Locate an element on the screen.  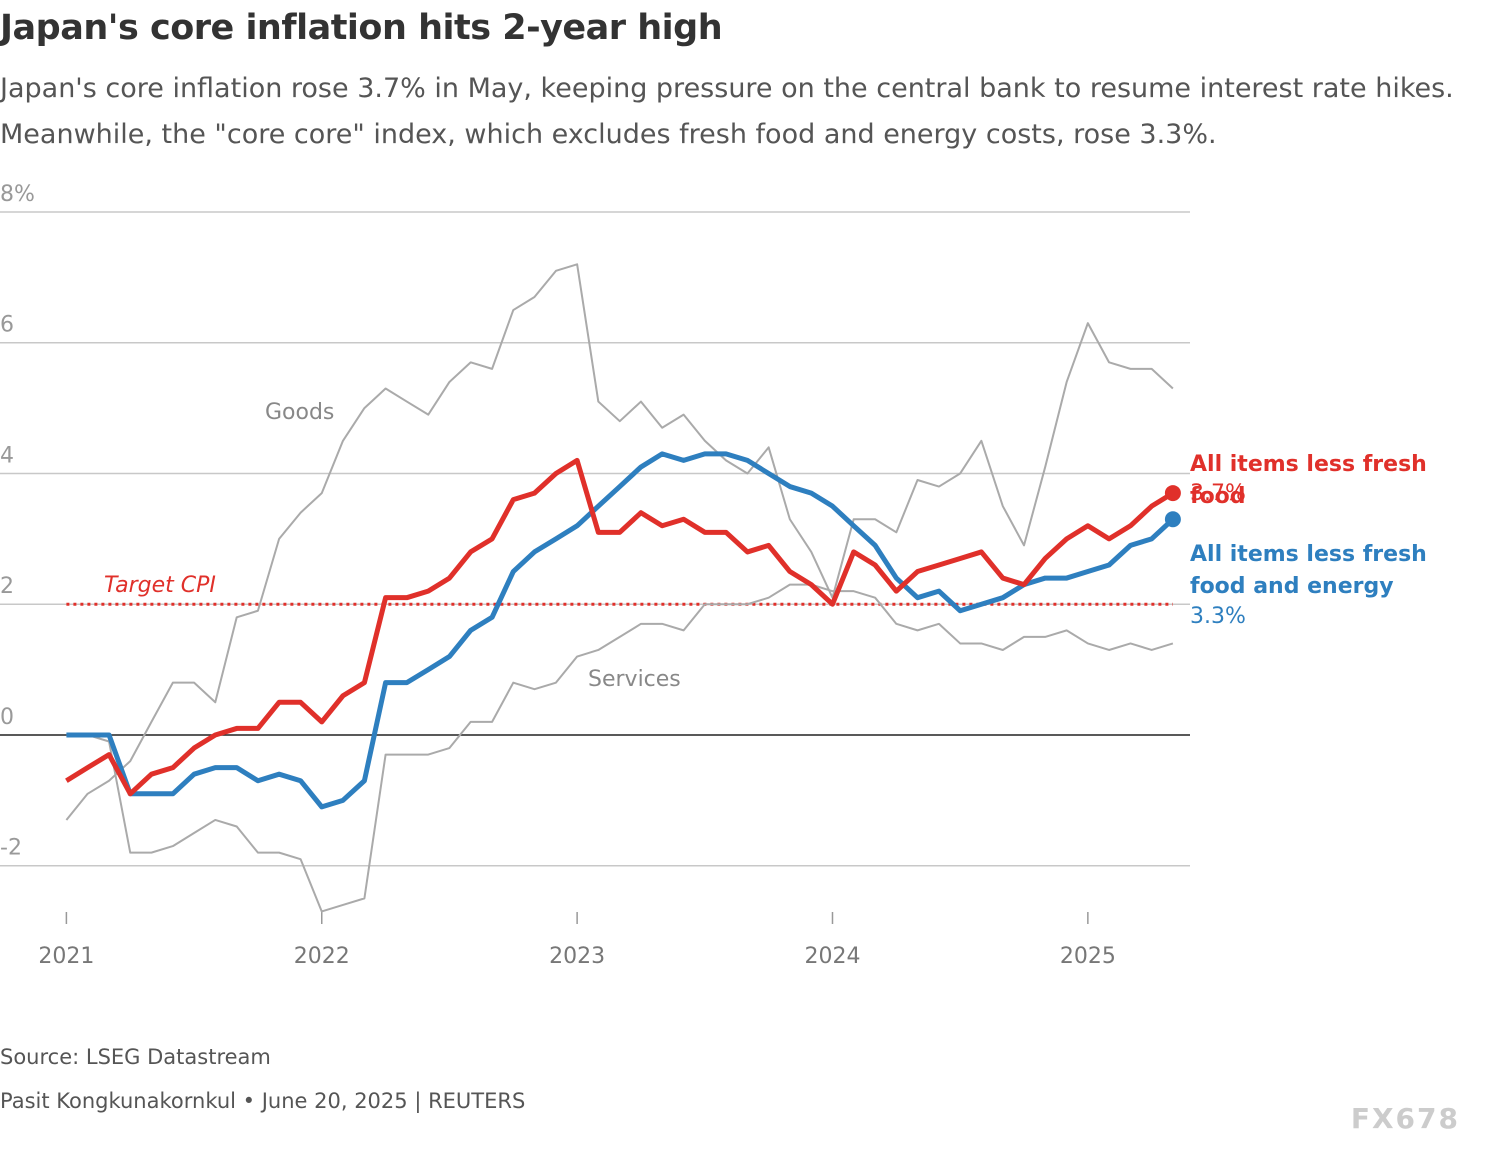
chart-title: Japan's core inflation hits 2-year high is located at coordinates (361, 28).